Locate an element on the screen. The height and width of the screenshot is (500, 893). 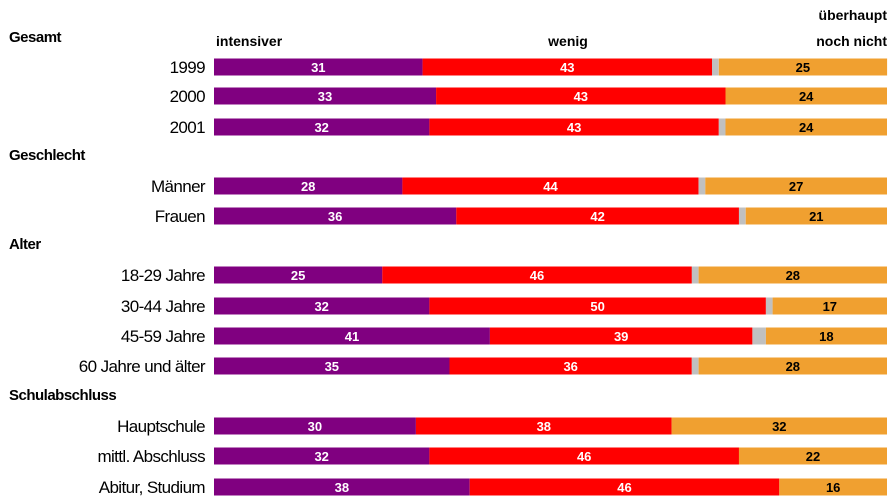
legend: intensiver wenig überhaupt noch nicht is located at coordinates (551, 28).